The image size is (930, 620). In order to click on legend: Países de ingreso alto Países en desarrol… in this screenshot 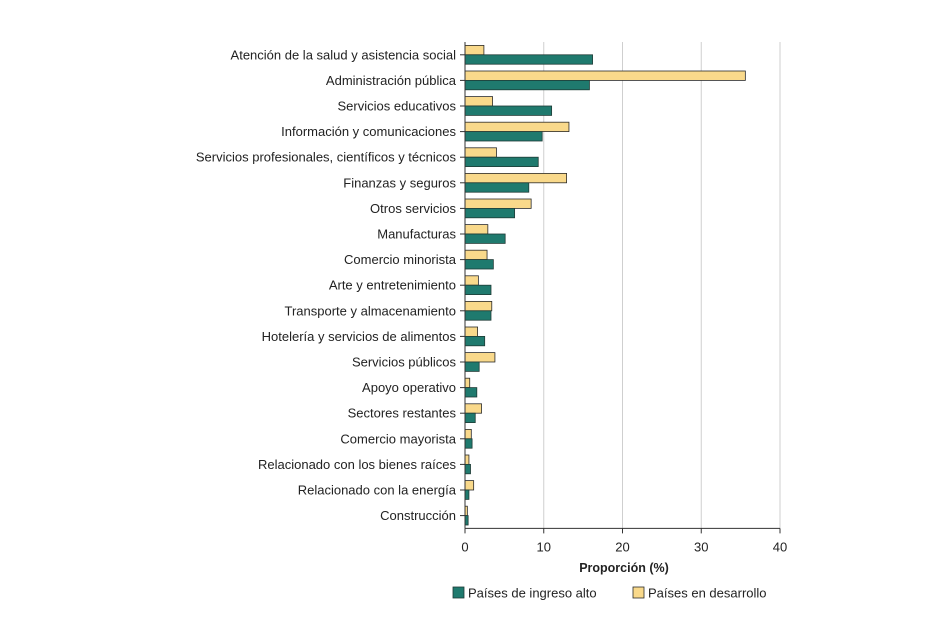, I will do `click(609, 593)`.